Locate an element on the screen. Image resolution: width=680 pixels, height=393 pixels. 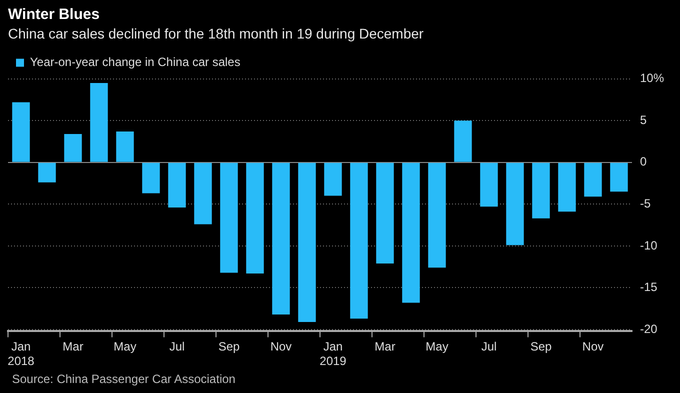
y-tick-label: 10% is located at coordinates (652, 78).